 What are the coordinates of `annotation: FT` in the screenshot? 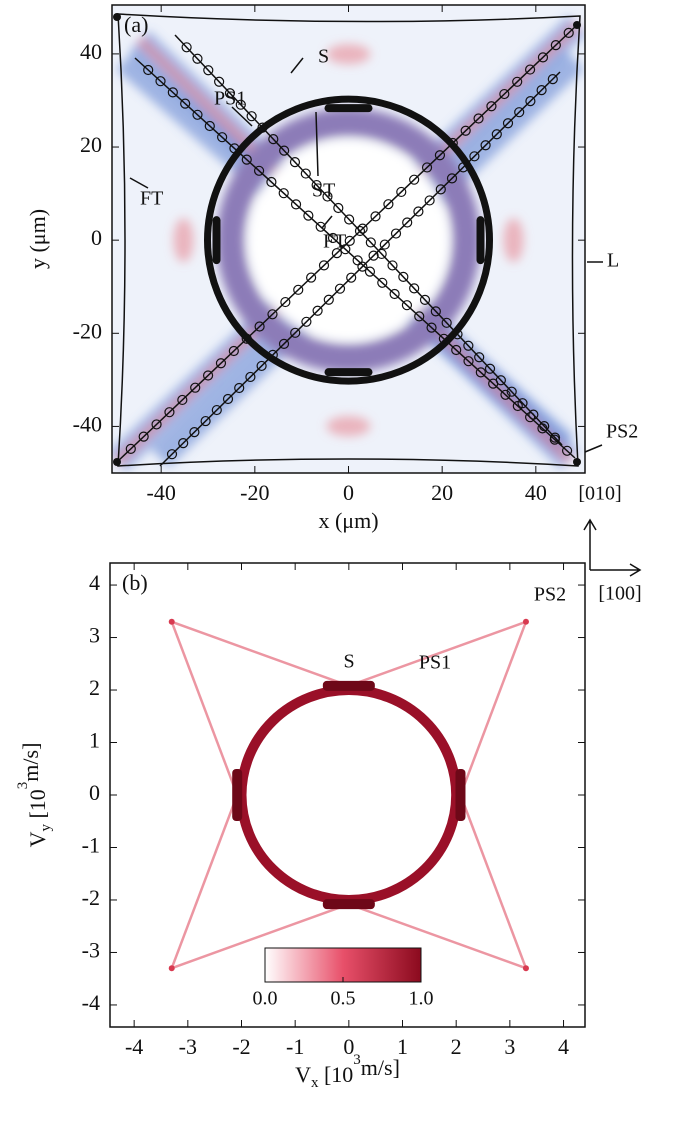 It's located at (334, 242).